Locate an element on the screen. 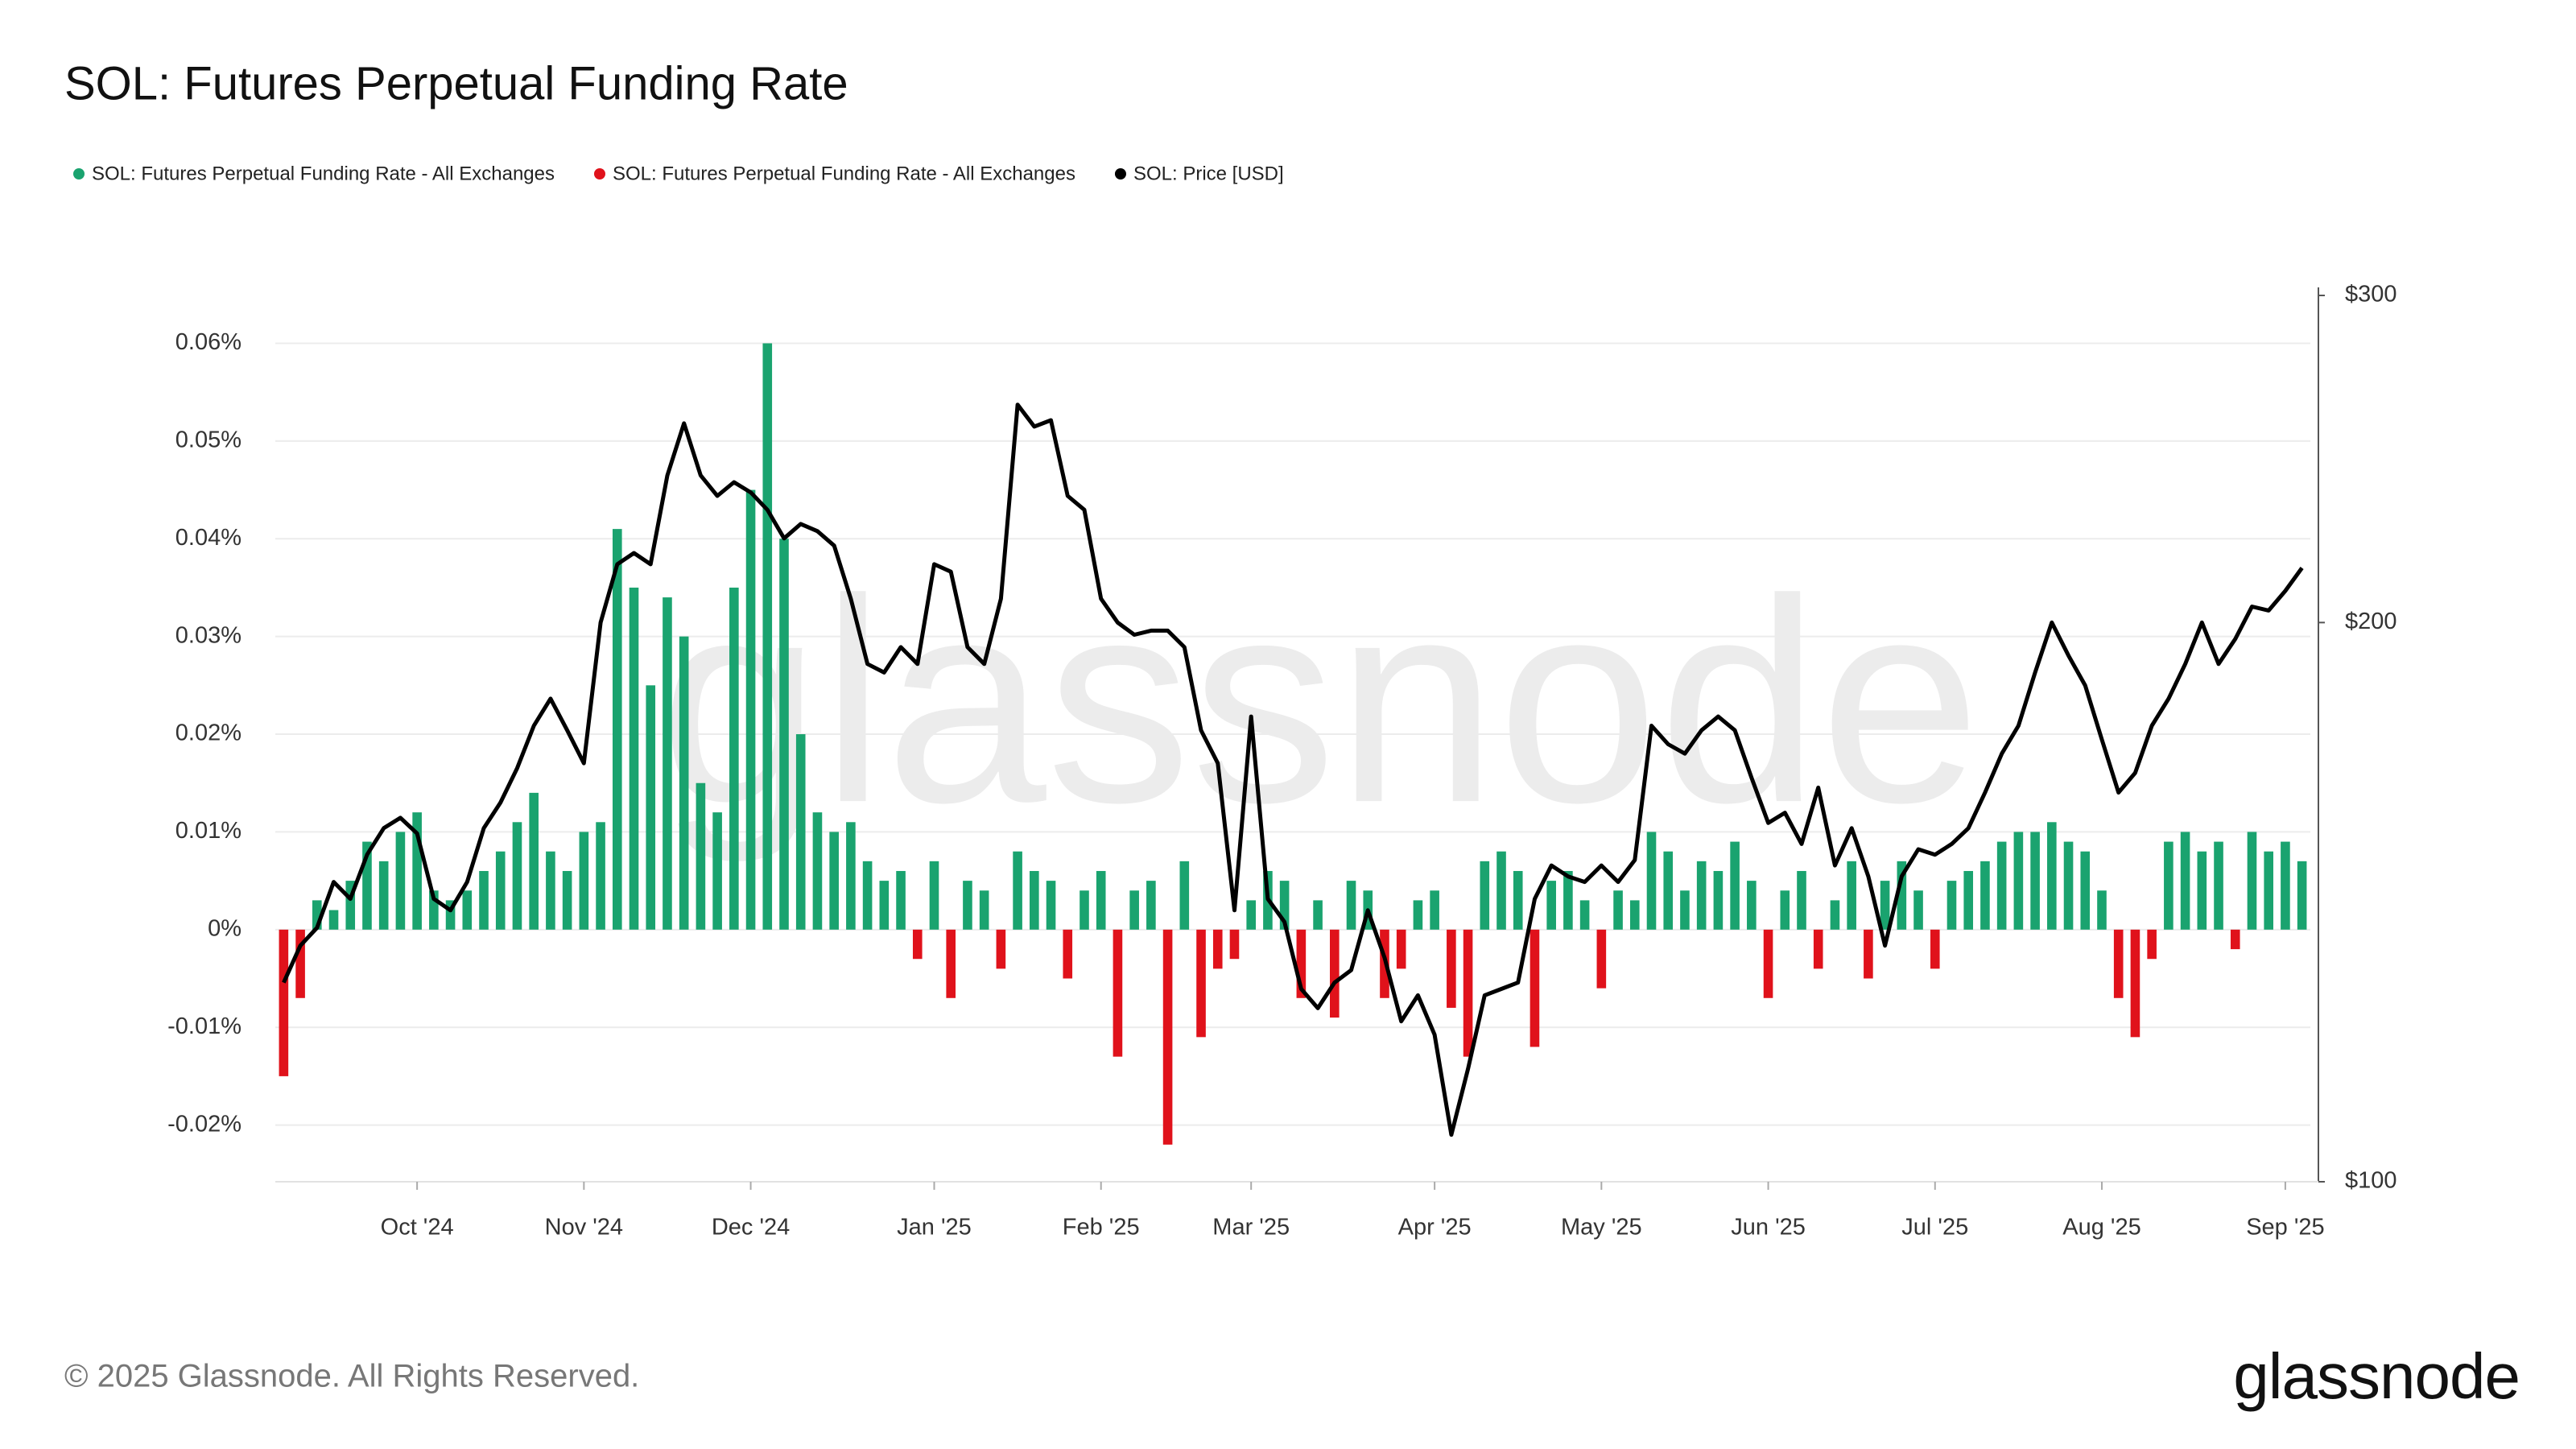  y2-tick-label: $100 is located at coordinates (2371, 1181).